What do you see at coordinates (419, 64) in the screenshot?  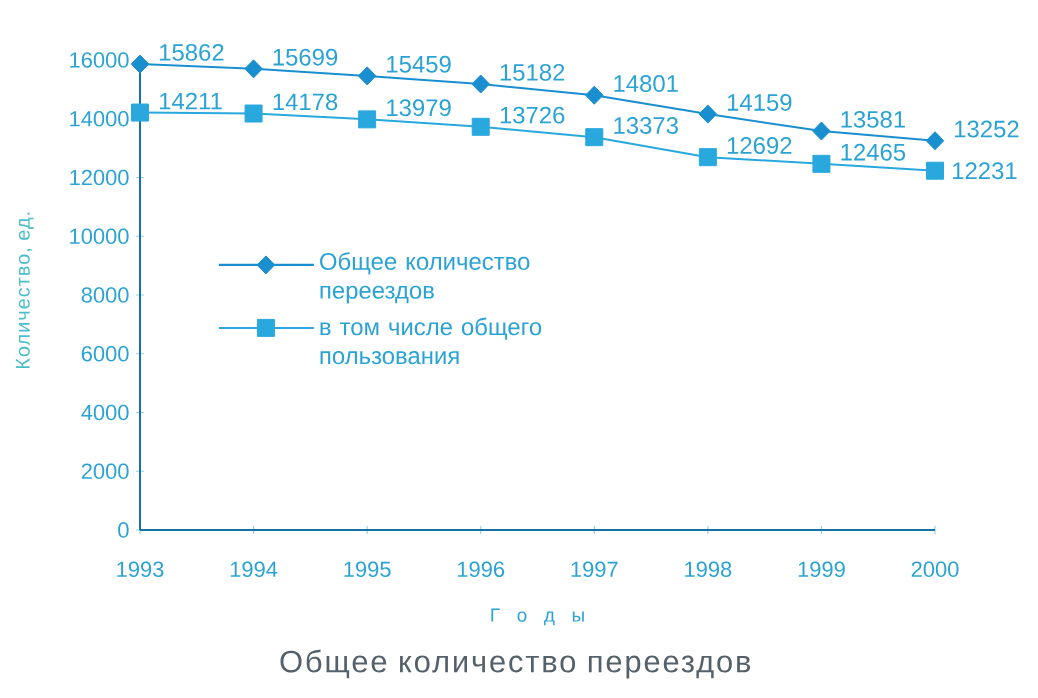 I see `data-label: 15459` at bounding box center [419, 64].